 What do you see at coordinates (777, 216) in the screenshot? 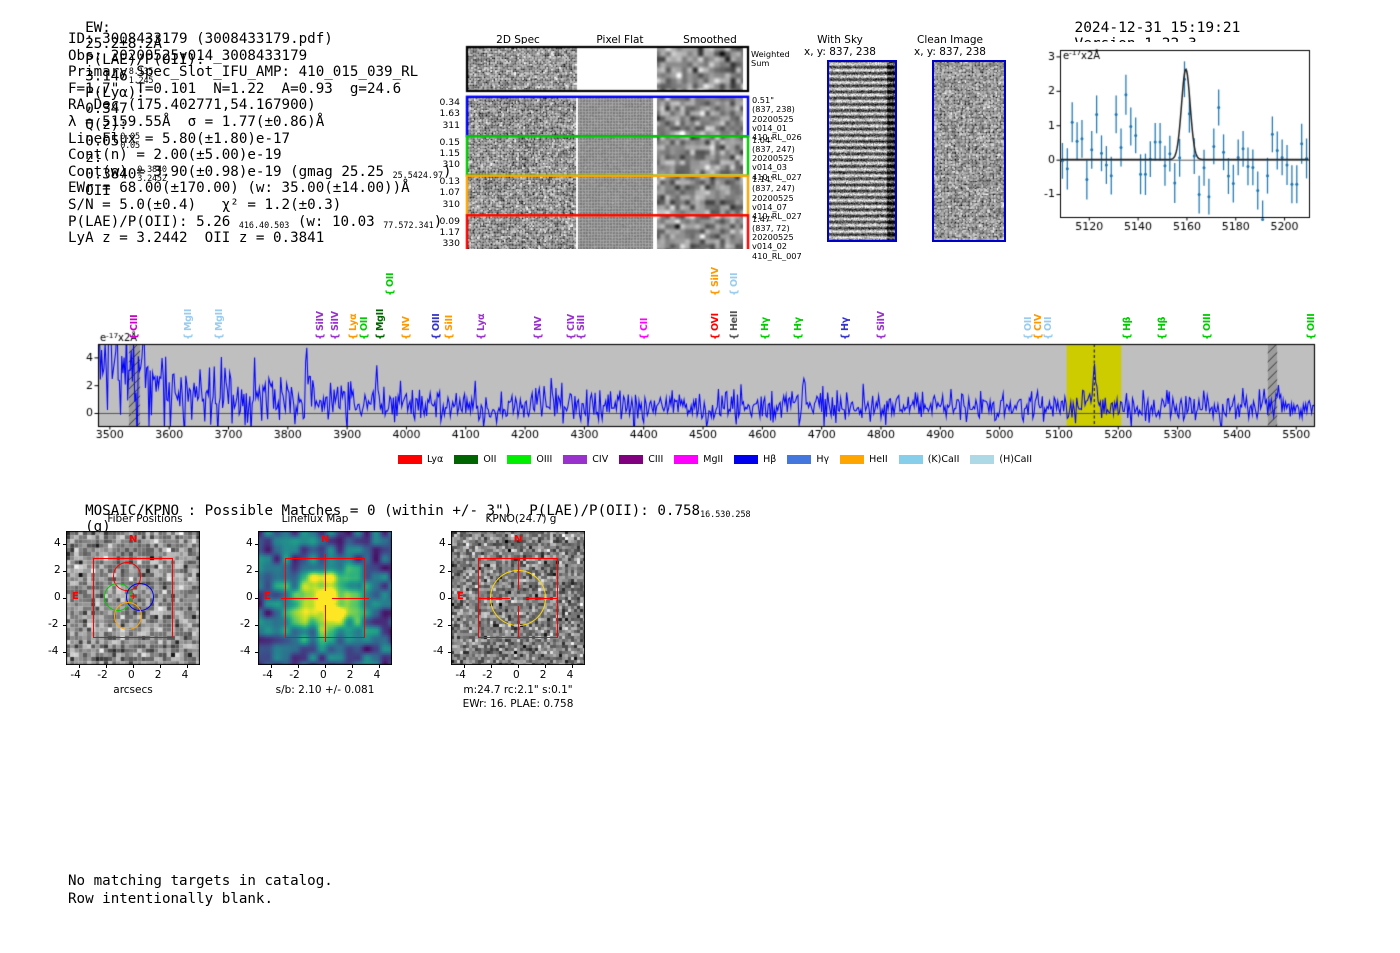
I see `fiber-meta-line: 410_RL_027` at bounding box center [777, 216].